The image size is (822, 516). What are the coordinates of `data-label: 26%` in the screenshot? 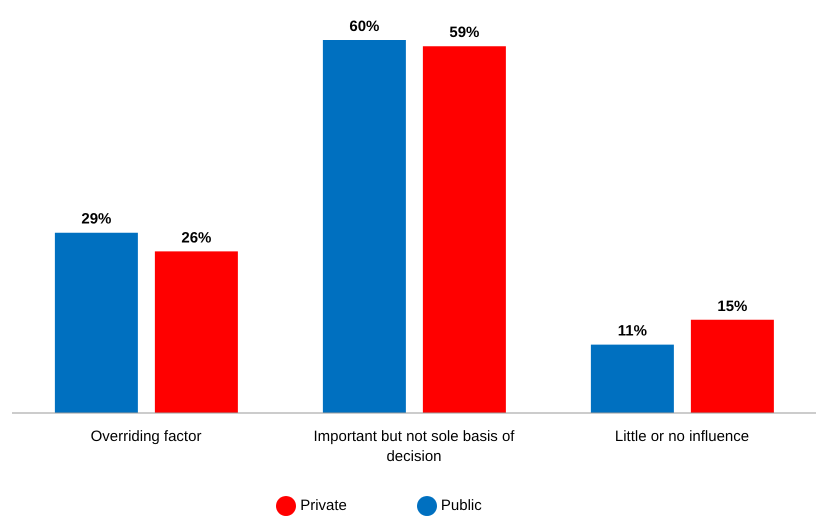 It's located at (196, 237).